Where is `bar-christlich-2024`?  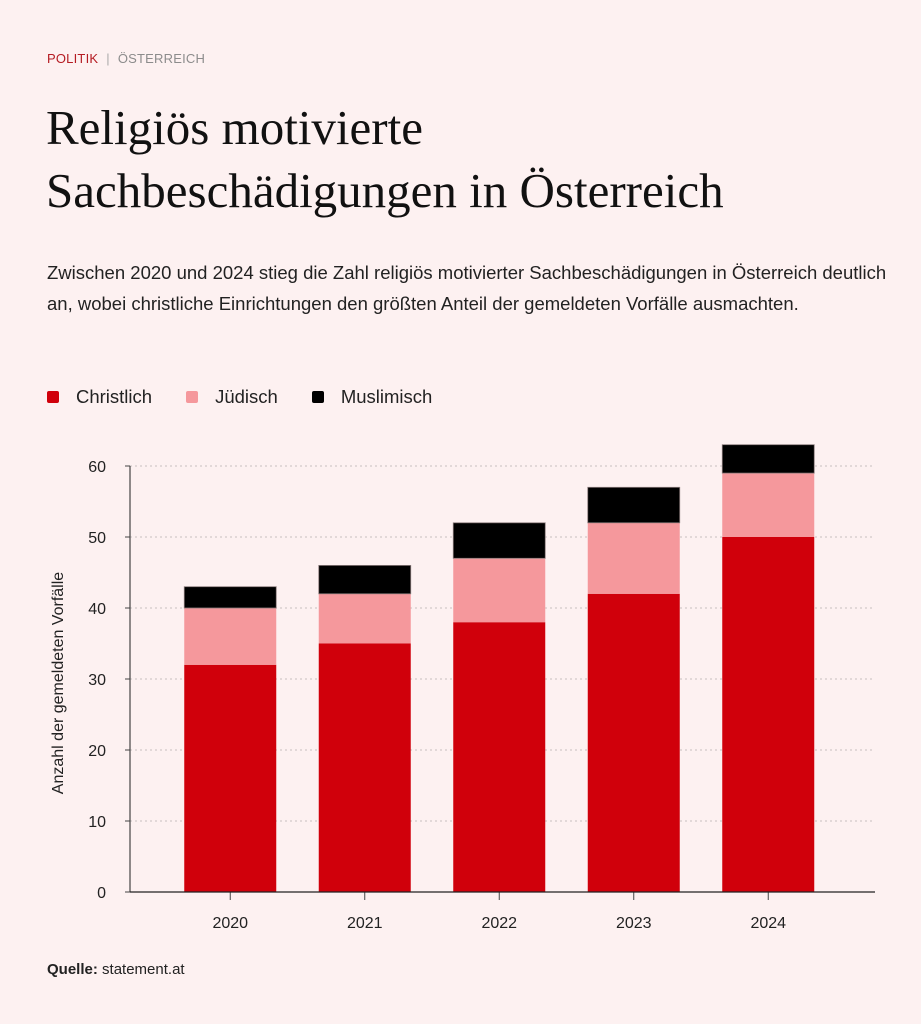 bar-christlich-2024 is located at coordinates (768, 714).